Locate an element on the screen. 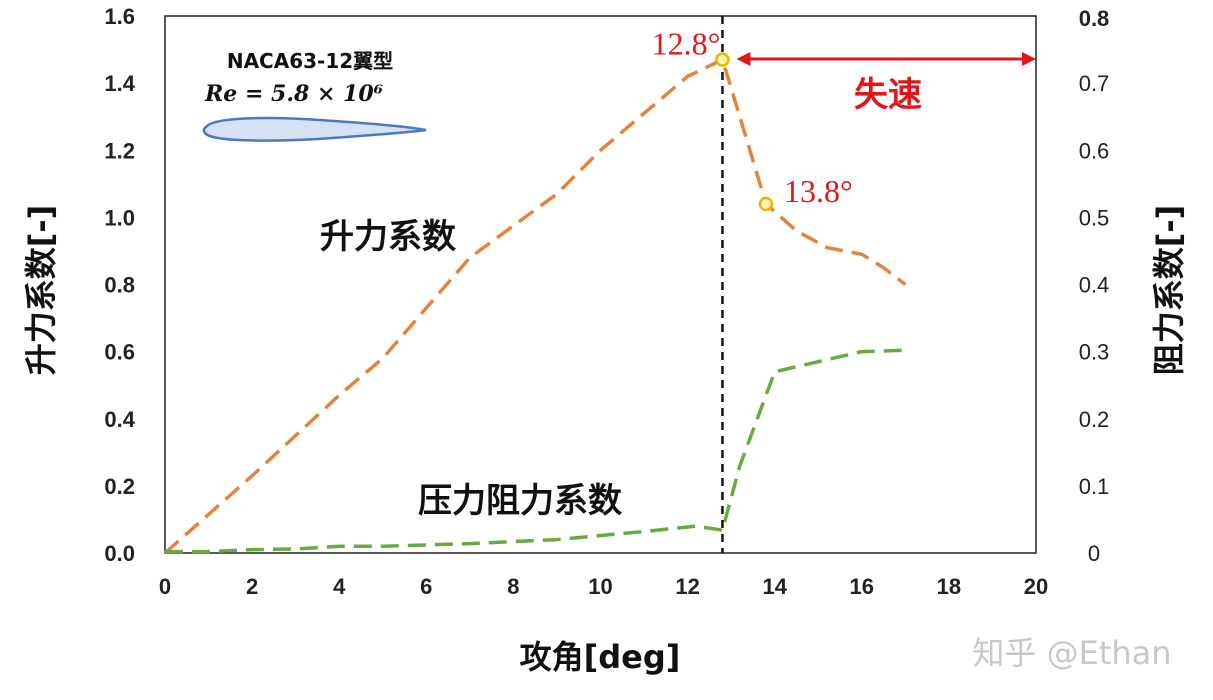 This screenshot has height=700, width=1213. drag-series-label: 压力阻力系数 is located at coordinates (520, 501).